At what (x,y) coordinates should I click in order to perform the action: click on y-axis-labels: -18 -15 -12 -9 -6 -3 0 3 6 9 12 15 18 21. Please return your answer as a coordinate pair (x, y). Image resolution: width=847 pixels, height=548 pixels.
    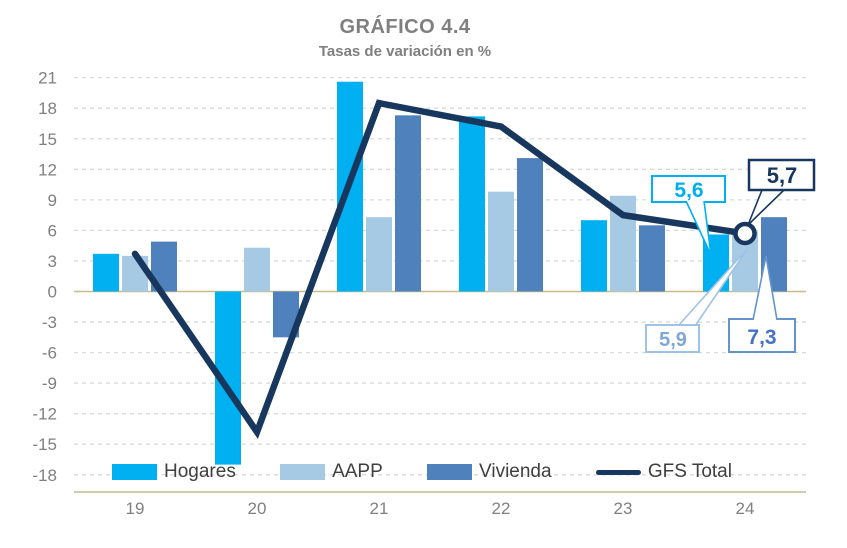
    Looking at the image, I should click on (44, 277).